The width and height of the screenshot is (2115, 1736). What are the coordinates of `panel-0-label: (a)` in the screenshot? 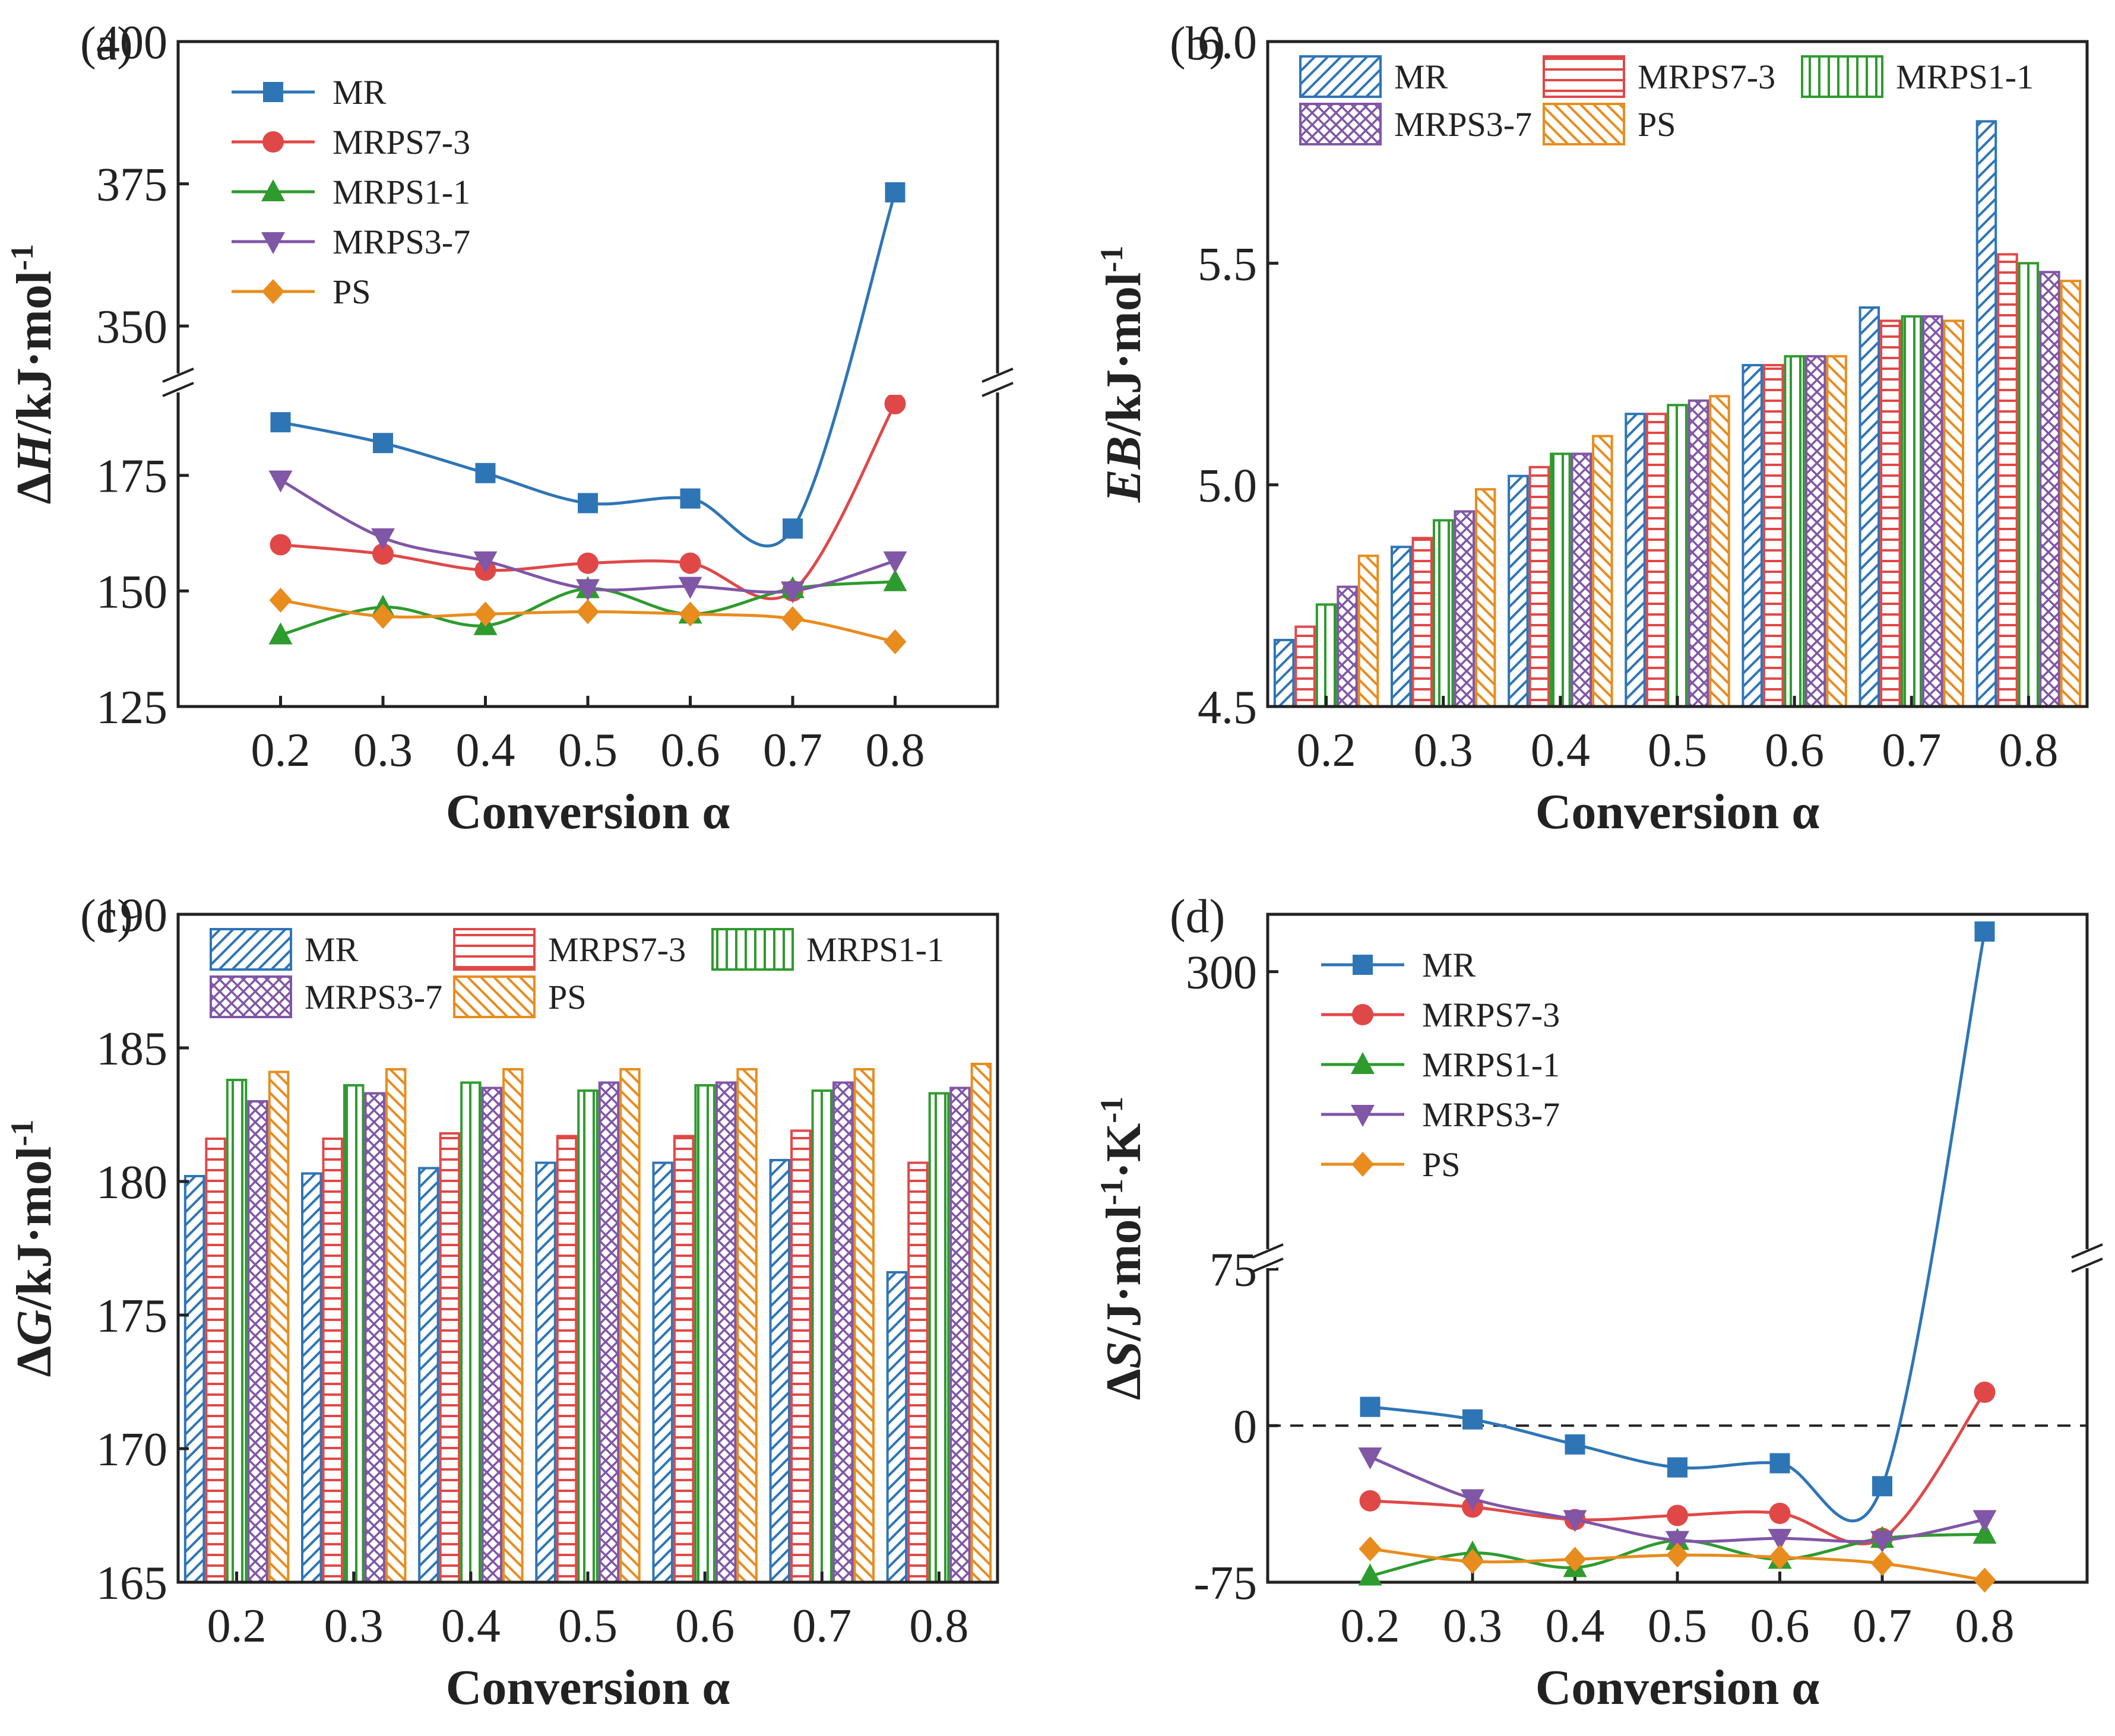 It's located at (107, 44).